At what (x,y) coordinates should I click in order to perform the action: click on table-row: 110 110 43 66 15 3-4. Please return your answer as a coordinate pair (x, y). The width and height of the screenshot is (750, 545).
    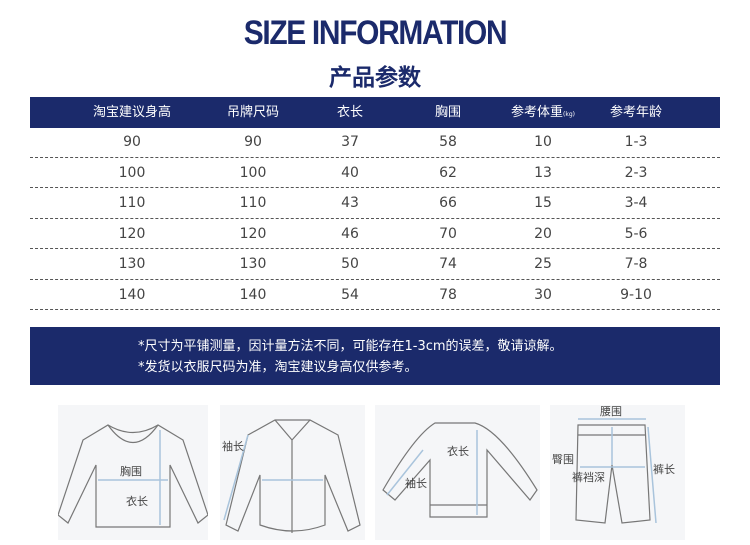
    Looking at the image, I should click on (375, 203).